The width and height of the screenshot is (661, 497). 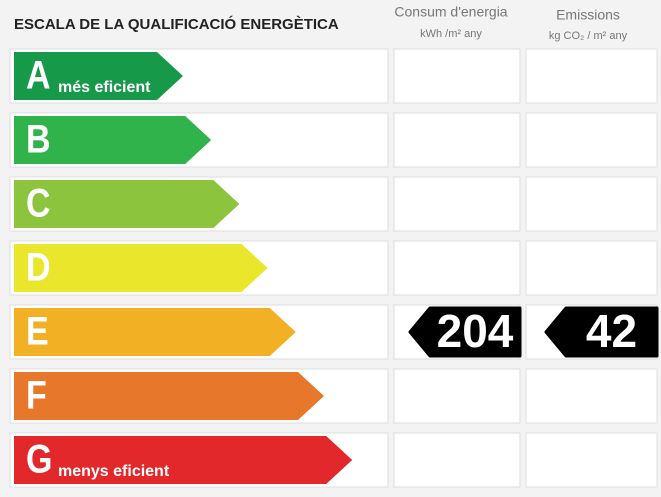 I want to click on column-unit: kg CO₂ / m² any, so click(x=588, y=36).